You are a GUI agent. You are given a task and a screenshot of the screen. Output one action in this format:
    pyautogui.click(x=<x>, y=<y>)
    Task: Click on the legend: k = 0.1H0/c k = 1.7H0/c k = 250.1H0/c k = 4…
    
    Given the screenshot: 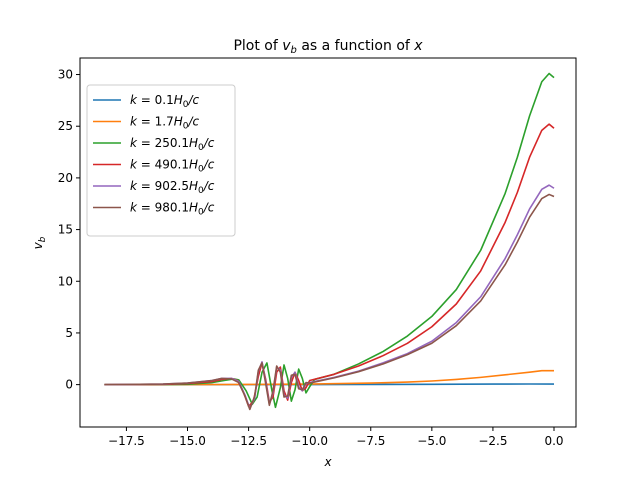 What is the action you would take?
    pyautogui.click(x=161, y=160)
    